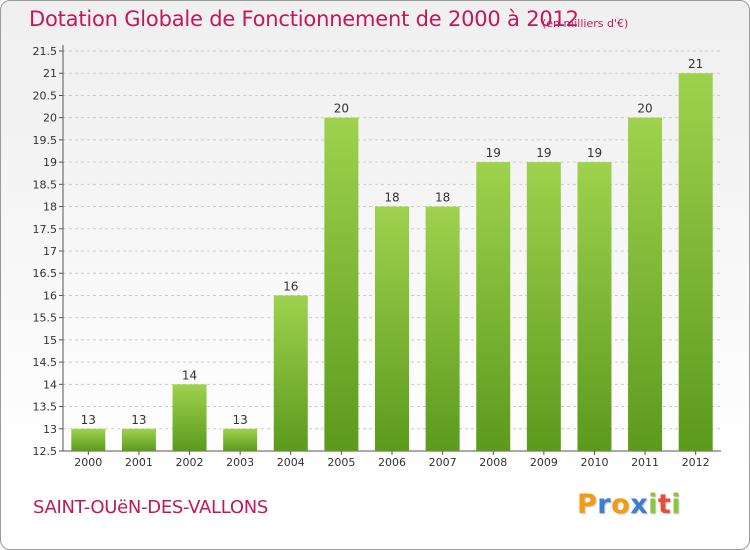  I want to click on y-tick-label: 20.5, so click(45, 95).